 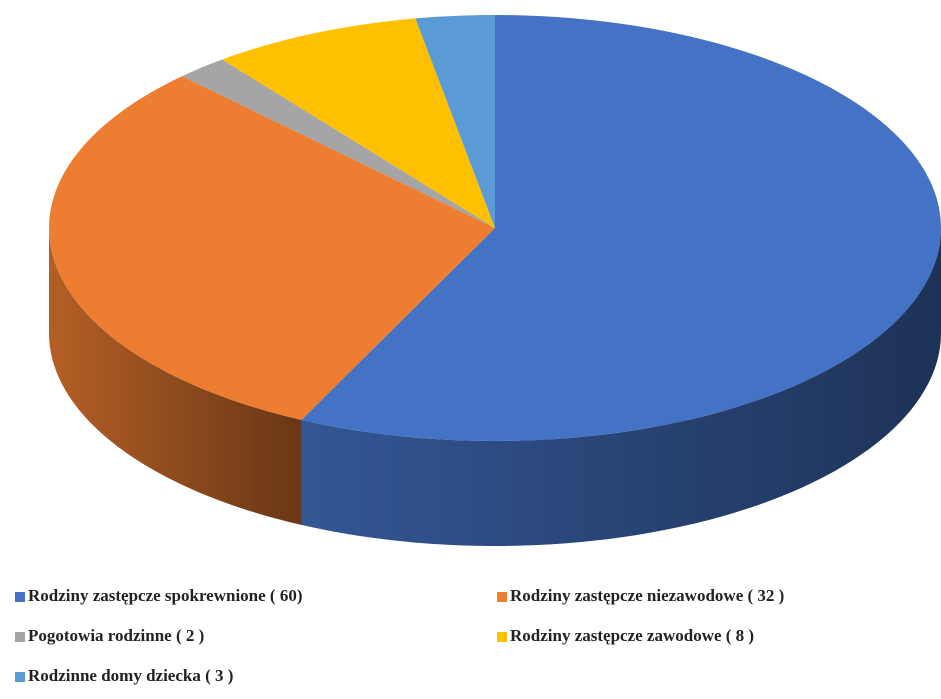 I want to click on legend-label: Pogotowia rodzinne ( 2 ), so click(x=116, y=635).